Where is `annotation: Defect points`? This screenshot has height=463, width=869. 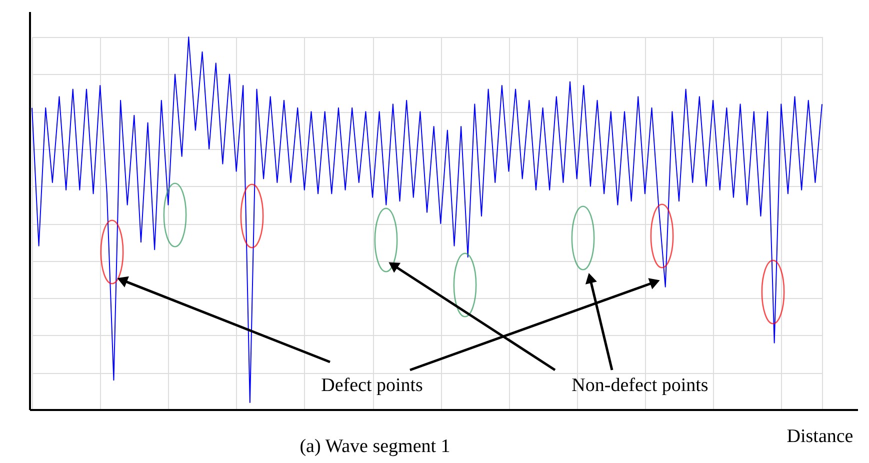
annotation: Defect points is located at coordinates (372, 385).